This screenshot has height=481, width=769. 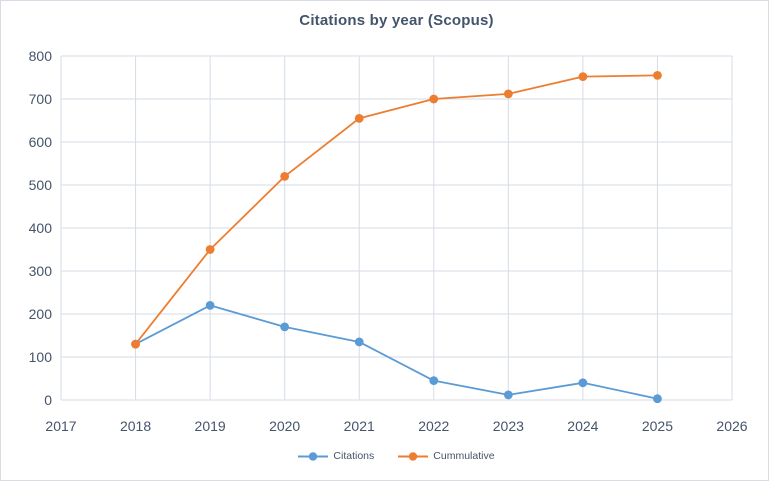 What do you see at coordinates (582, 426) in the screenshot?
I see `x-axis-tick-label: 2024` at bounding box center [582, 426].